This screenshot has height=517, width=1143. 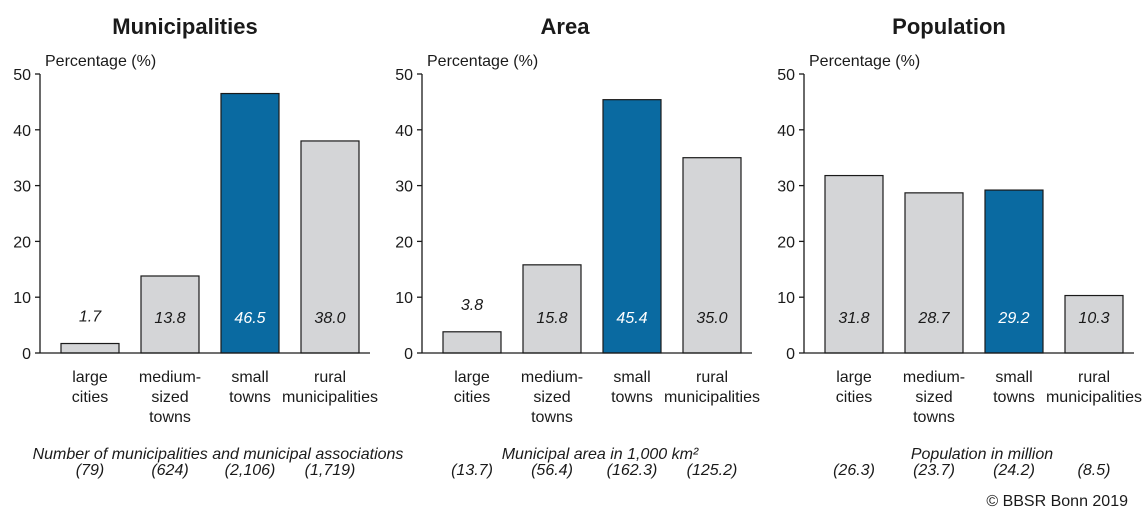 What do you see at coordinates (472, 305) in the screenshot?
I see `data-label: 3.8` at bounding box center [472, 305].